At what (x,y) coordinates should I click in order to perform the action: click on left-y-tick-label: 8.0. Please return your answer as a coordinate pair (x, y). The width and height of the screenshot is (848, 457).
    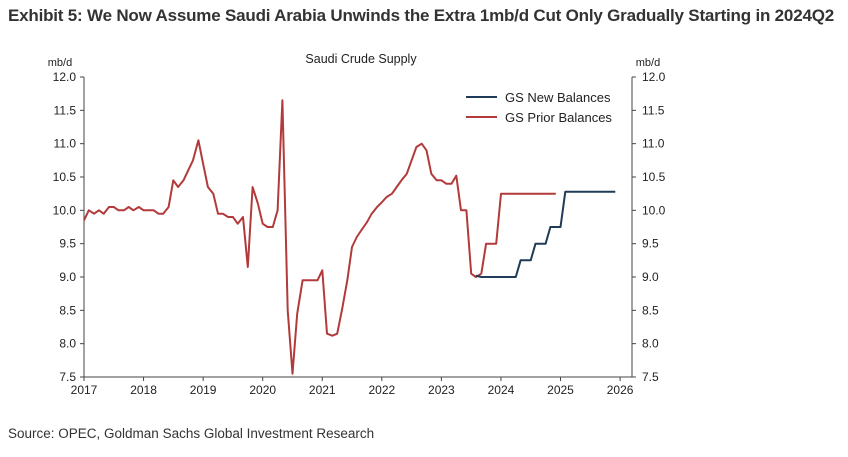
    Looking at the image, I should click on (67, 344).